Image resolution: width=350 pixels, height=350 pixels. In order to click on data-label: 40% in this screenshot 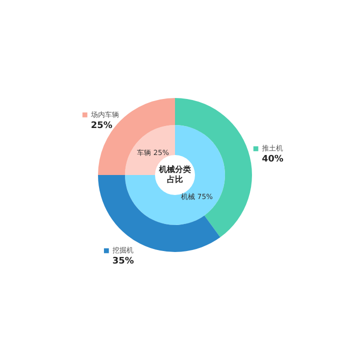, I will do `click(273, 159)`.